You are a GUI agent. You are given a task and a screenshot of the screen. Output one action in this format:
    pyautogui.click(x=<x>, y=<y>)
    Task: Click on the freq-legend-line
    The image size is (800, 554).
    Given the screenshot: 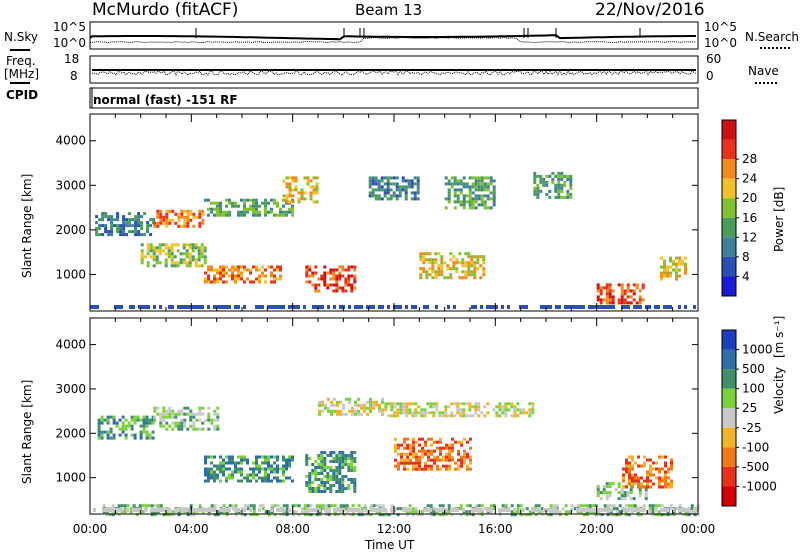 What is the action you would take?
    pyautogui.click(x=20, y=83)
    